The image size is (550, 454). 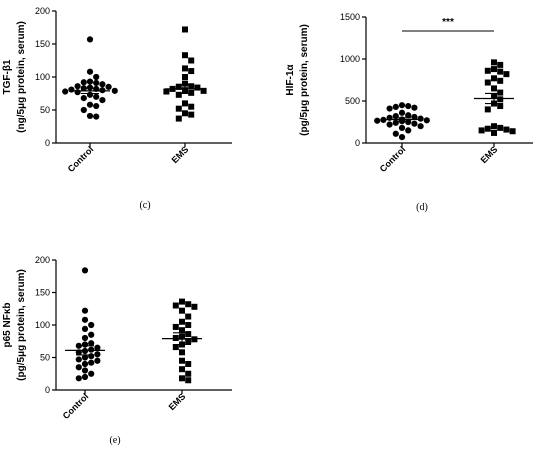 I want to click on y-axis-label: (ng/5μg protein, serum), so click(x=21, y=77).